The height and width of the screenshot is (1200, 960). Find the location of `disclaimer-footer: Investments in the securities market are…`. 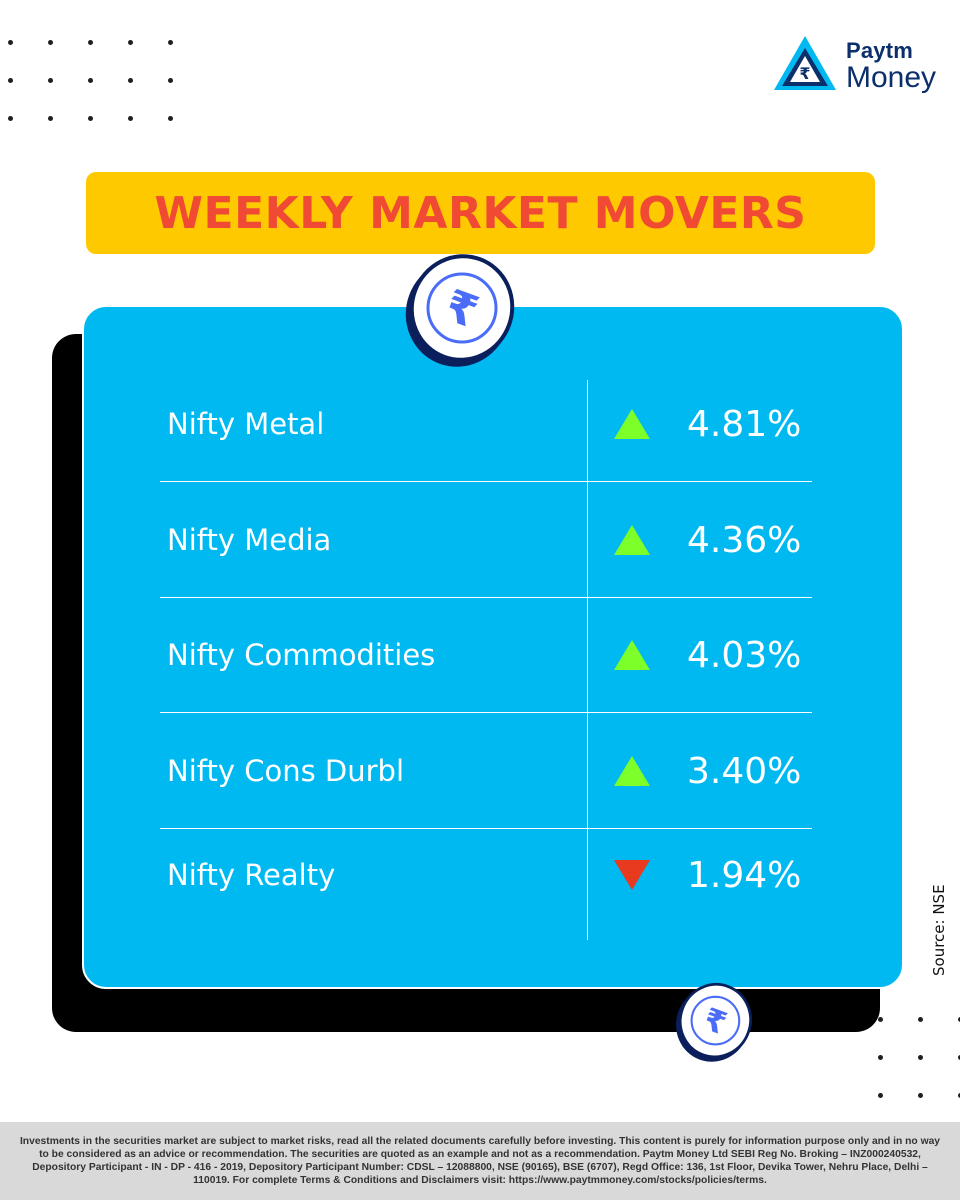

disclaimer-footer: Investments in the securities market are… is located at coordinates (480, 1161).